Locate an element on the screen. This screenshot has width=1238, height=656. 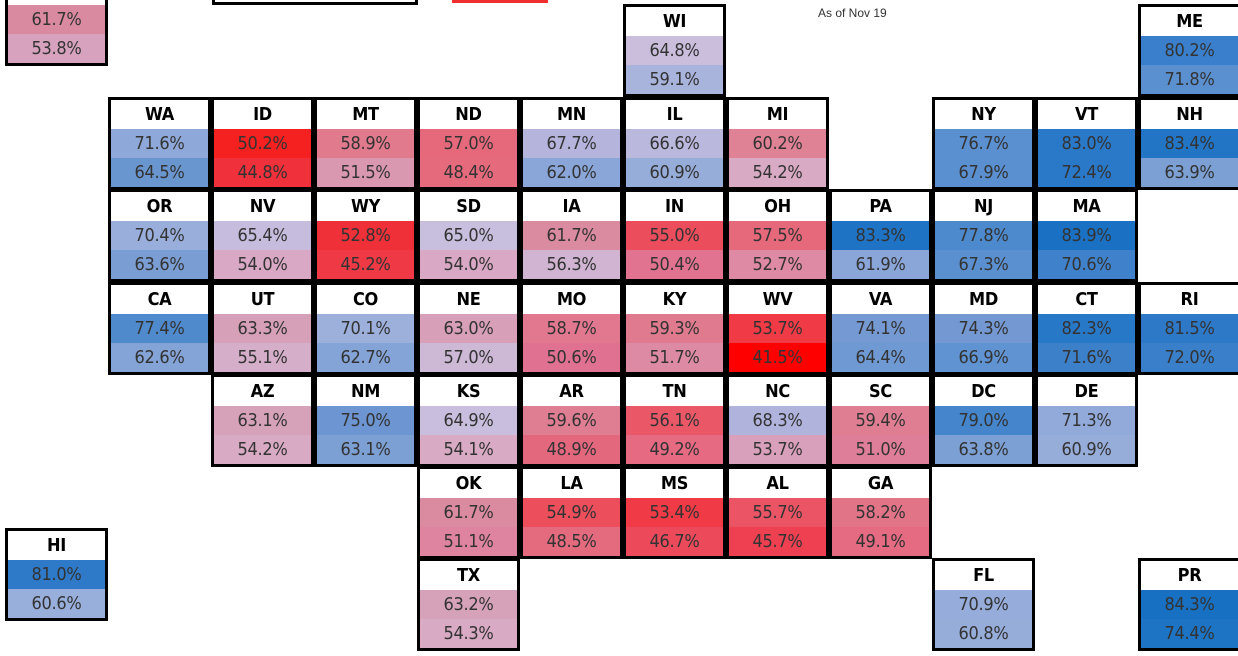
value-cell: 59.1% is located at coordinates (674, 79).